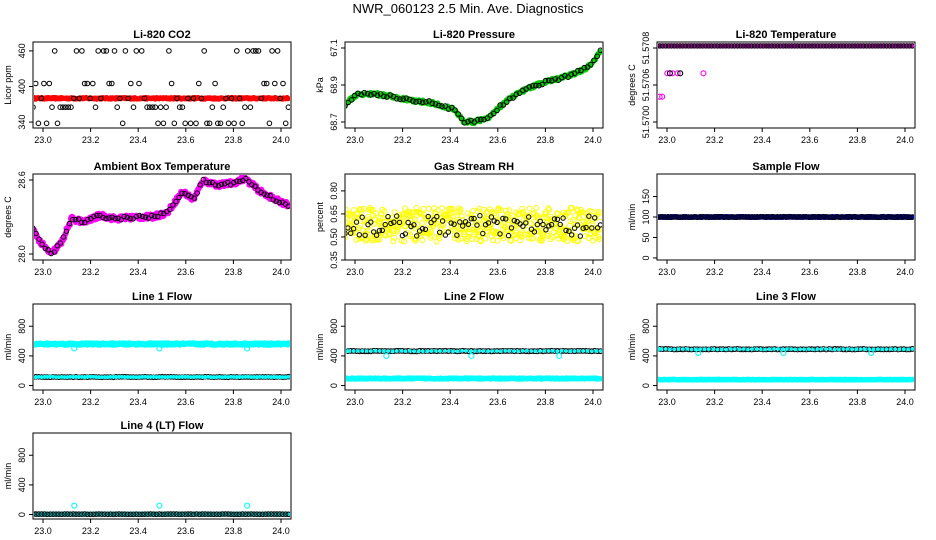 This screenshot has width=936, height=540. I want to click on y-axis-label: percent, so click(320, 216).